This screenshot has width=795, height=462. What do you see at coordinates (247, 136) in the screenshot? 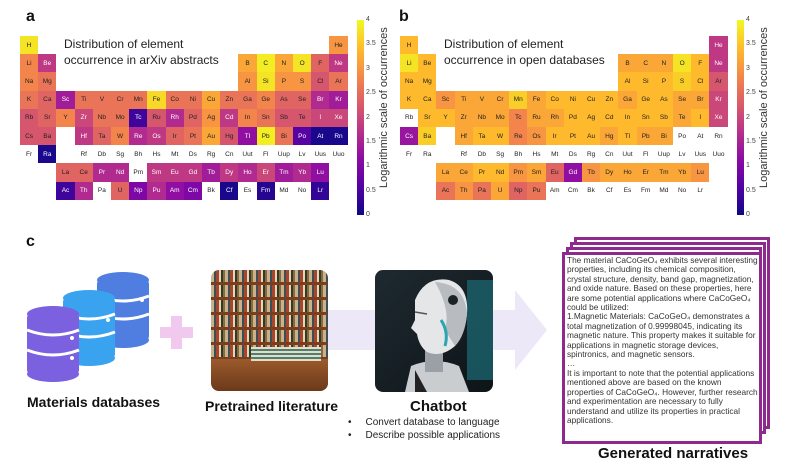
I see `element-cell-tl: Tl` at bounding box center [247, 136].